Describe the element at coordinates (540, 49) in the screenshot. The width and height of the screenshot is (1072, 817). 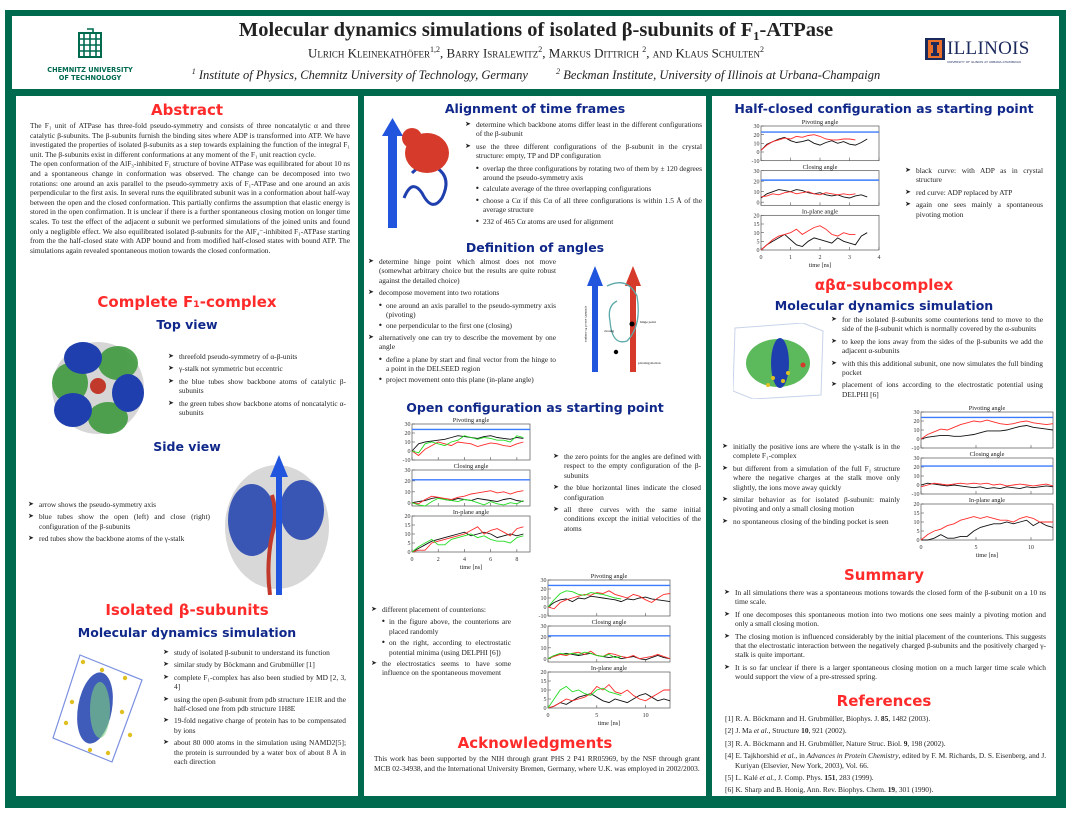
I see `author-affil: 2` at that location.